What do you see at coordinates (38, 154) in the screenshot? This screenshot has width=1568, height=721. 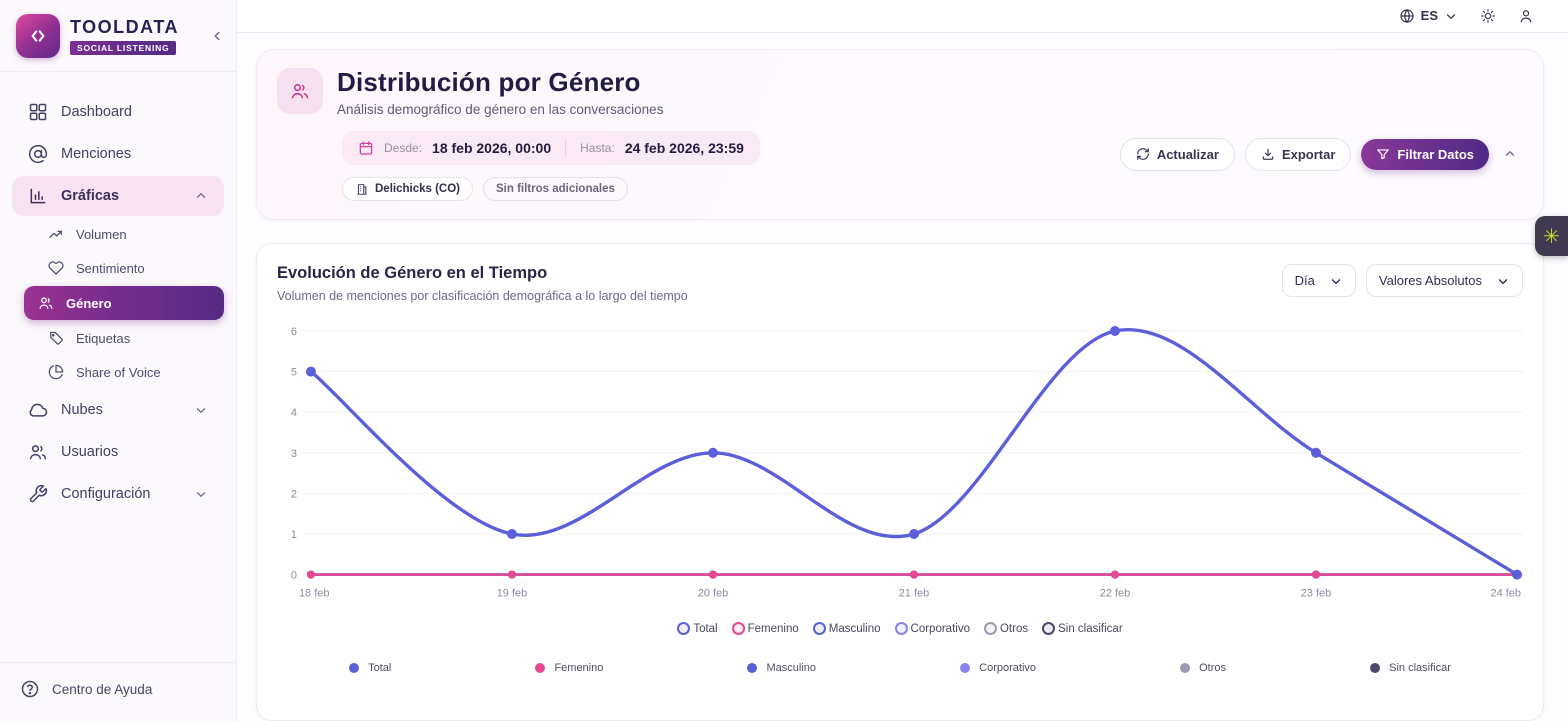 I see `at-sign-icon` at bounding box center [38, 154].